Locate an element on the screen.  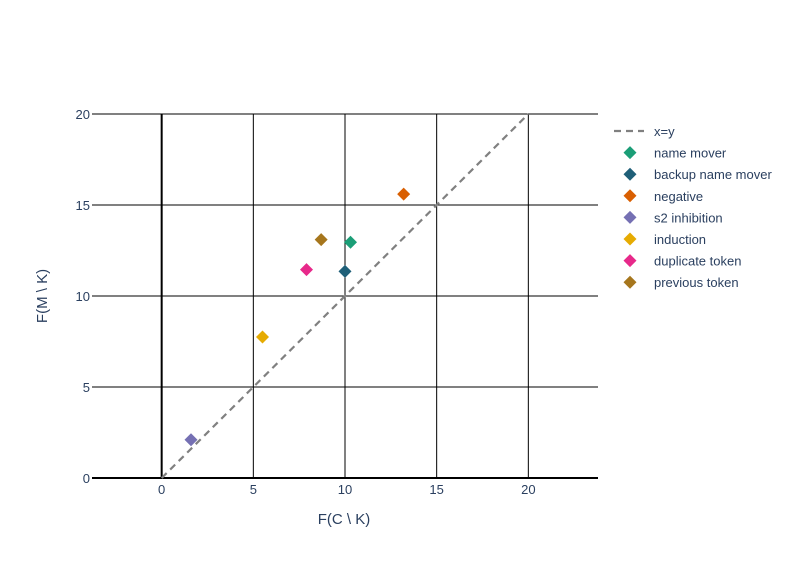
y-tick-label: 5 is located at coordinates (86, 387).